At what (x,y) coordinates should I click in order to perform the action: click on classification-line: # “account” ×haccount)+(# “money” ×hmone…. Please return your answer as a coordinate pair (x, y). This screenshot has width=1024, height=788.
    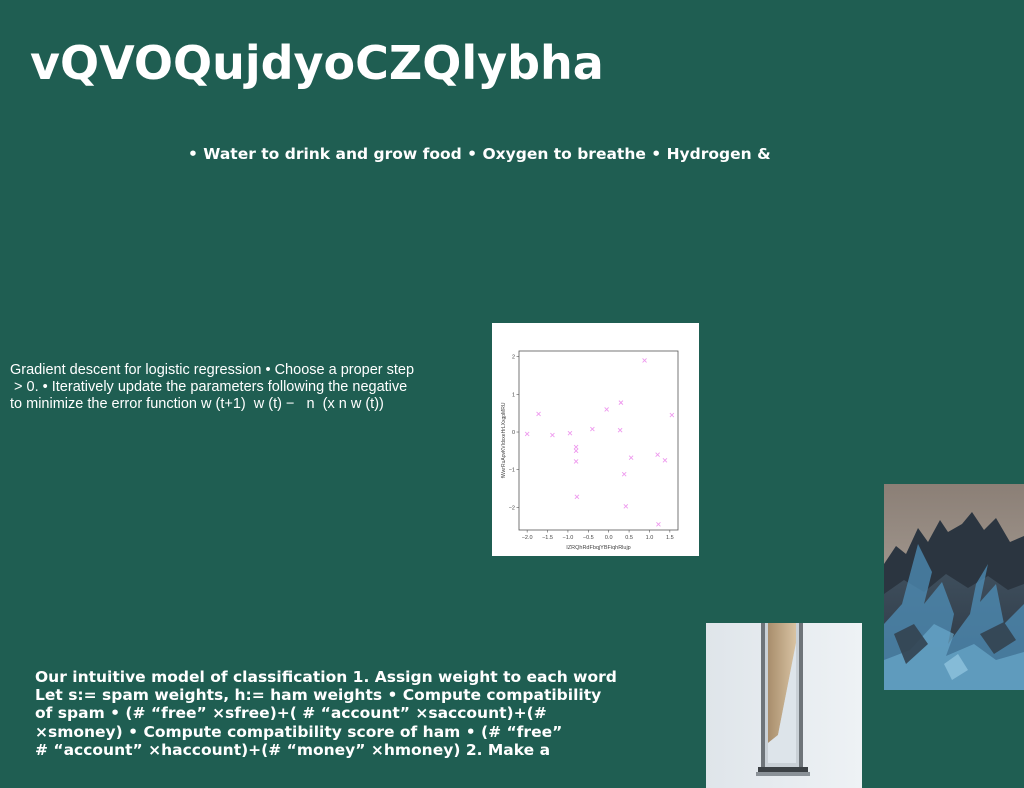
    Looking at the image, I should click on (355, 750).